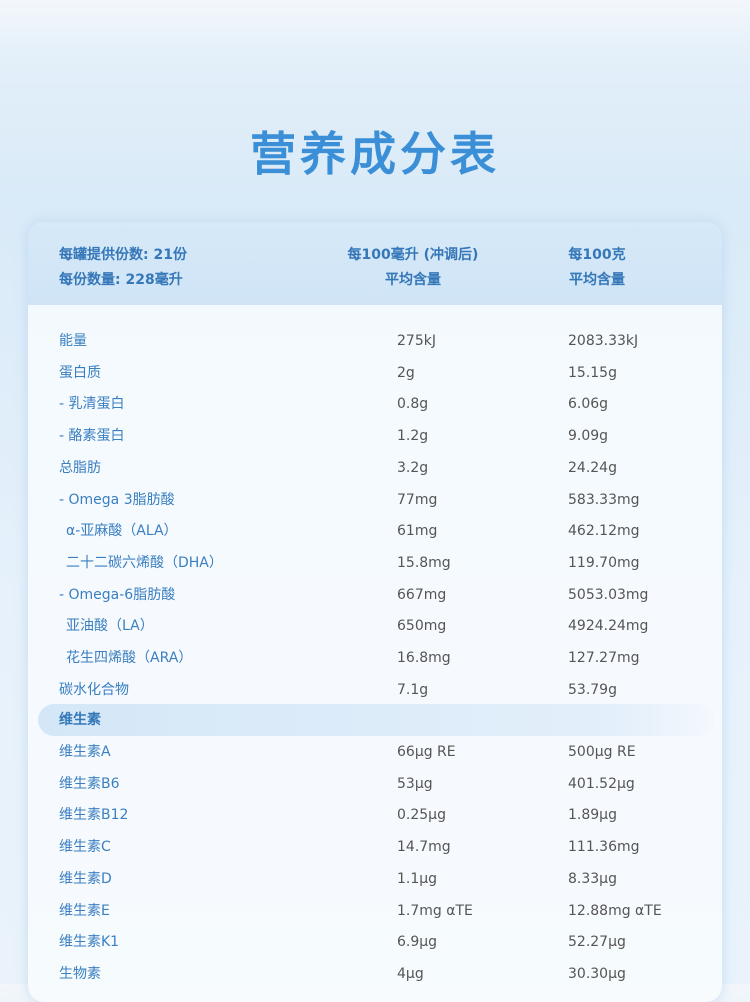 The width and height of the screenshot is (750, 1002). I want to click on row-label: 碳水化合物, so click(94, 689).